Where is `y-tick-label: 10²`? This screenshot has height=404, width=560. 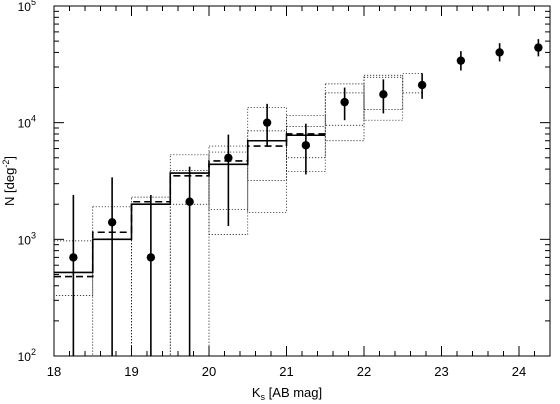
y-tick-label: 10² is located at coordinates (27, 355).